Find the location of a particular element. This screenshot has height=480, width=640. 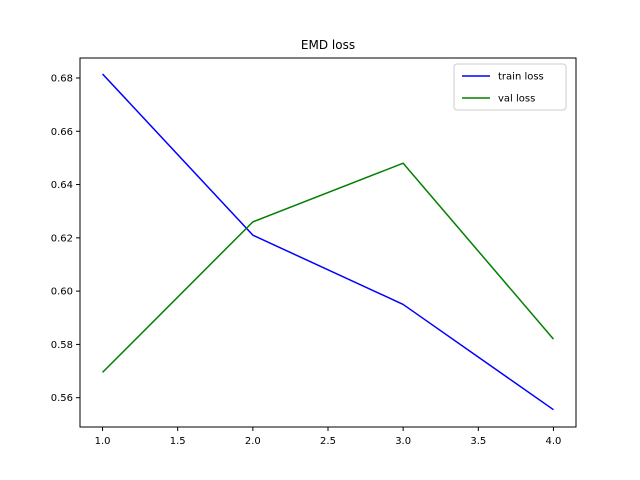

x-tick-label: 1.0 is located at coordinates (103, 441).